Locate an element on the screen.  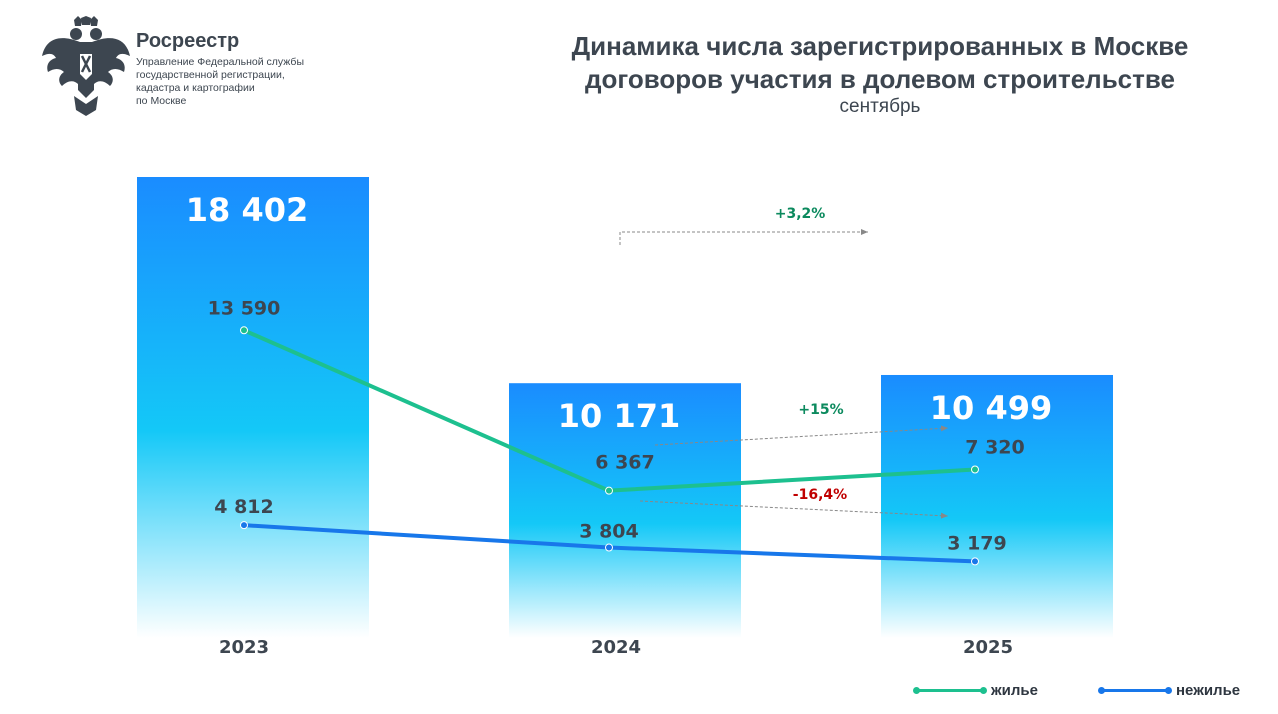
legend-label-nonresidential: нежилье is located at coordinates (1208, 690).